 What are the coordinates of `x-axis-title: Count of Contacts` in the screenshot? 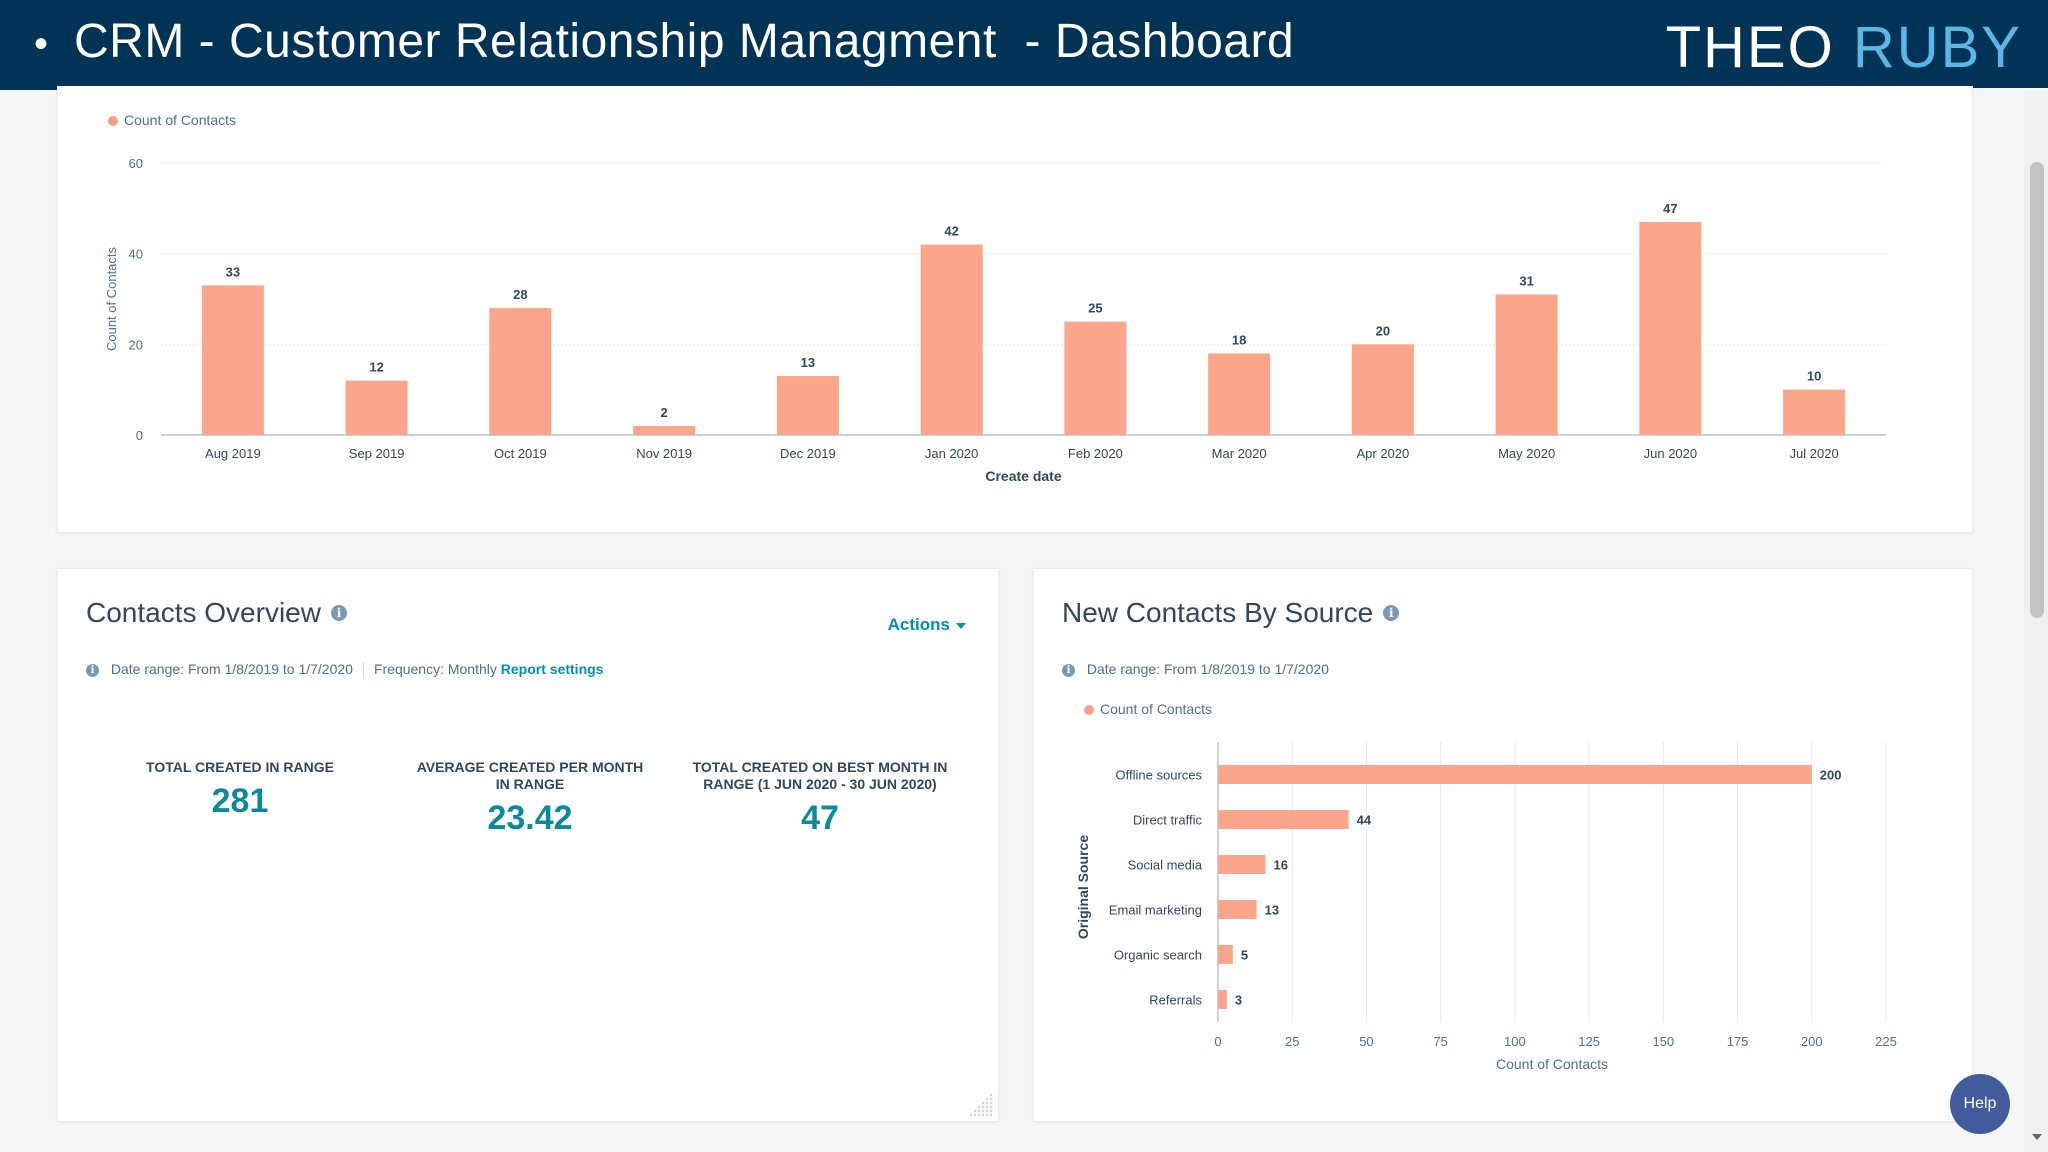 It's located at (1552, 1064).